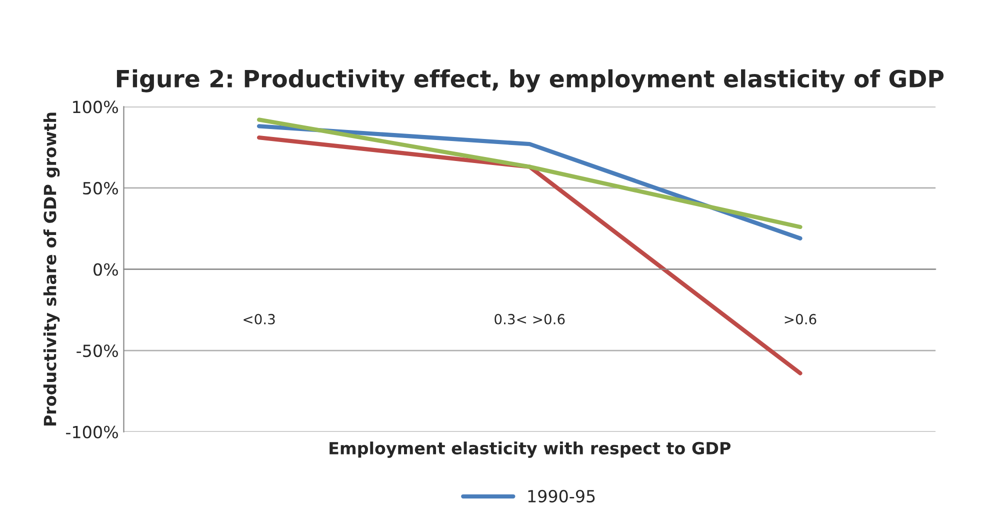 The width and height of the screenshot is (990, 508). Describe the element at coordinates (97, 351) in the screenshot. I see `y-tick-label: -50%` at that location.